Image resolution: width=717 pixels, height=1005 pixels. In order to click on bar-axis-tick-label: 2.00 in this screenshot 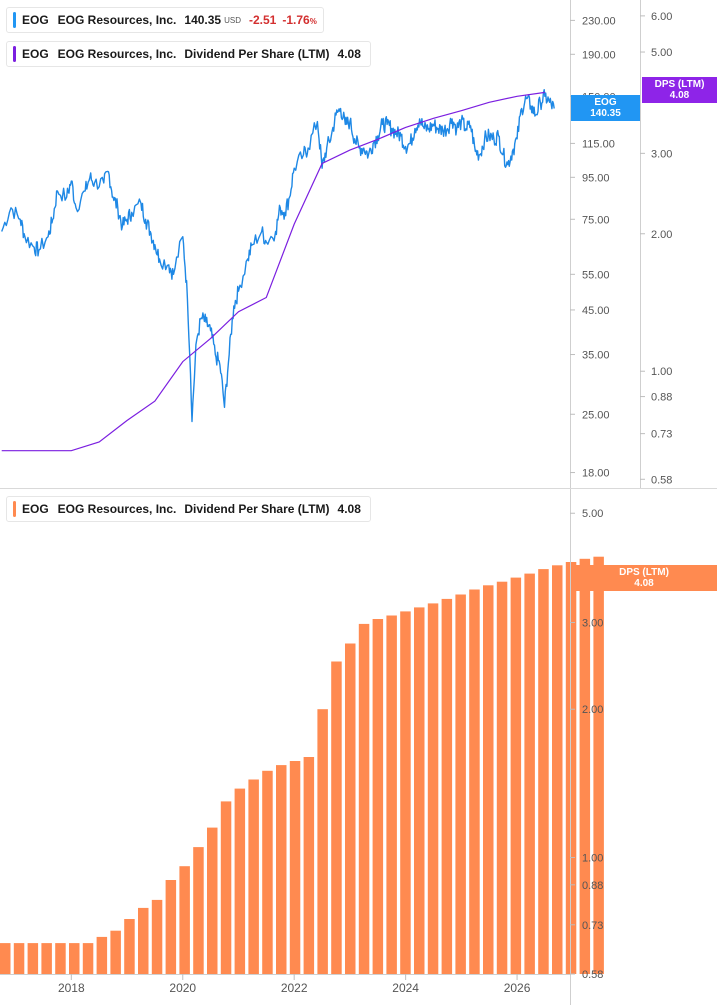, I will do `click(592, 710)`.